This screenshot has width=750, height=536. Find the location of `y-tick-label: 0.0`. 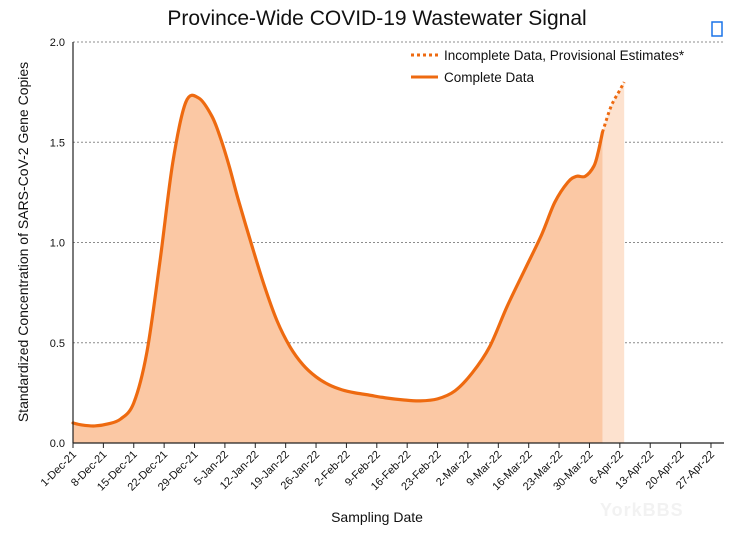

y-tick-label: 0.0 is located at coordinates (57, 444).